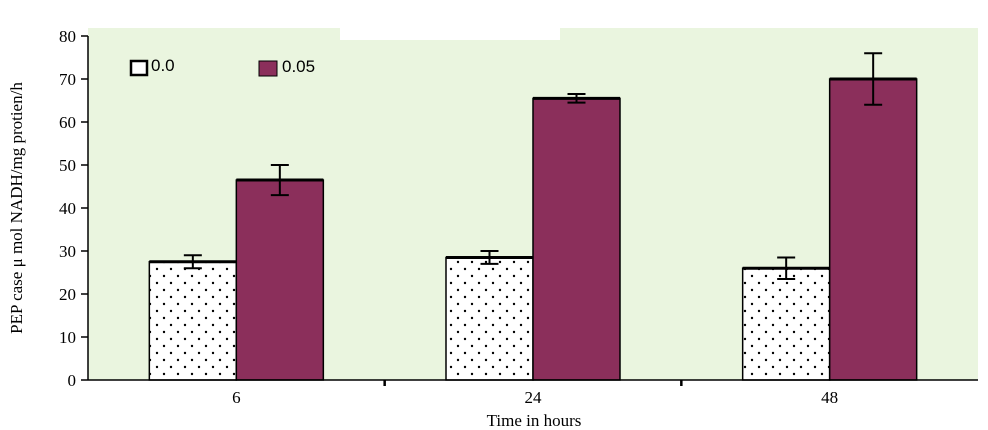 Image resolution: width=988 pixels, height=430 pixels. Describe the element at coordinates (67, 208) in the screenshot. I see `y-tick-label-4: 40` at that location.